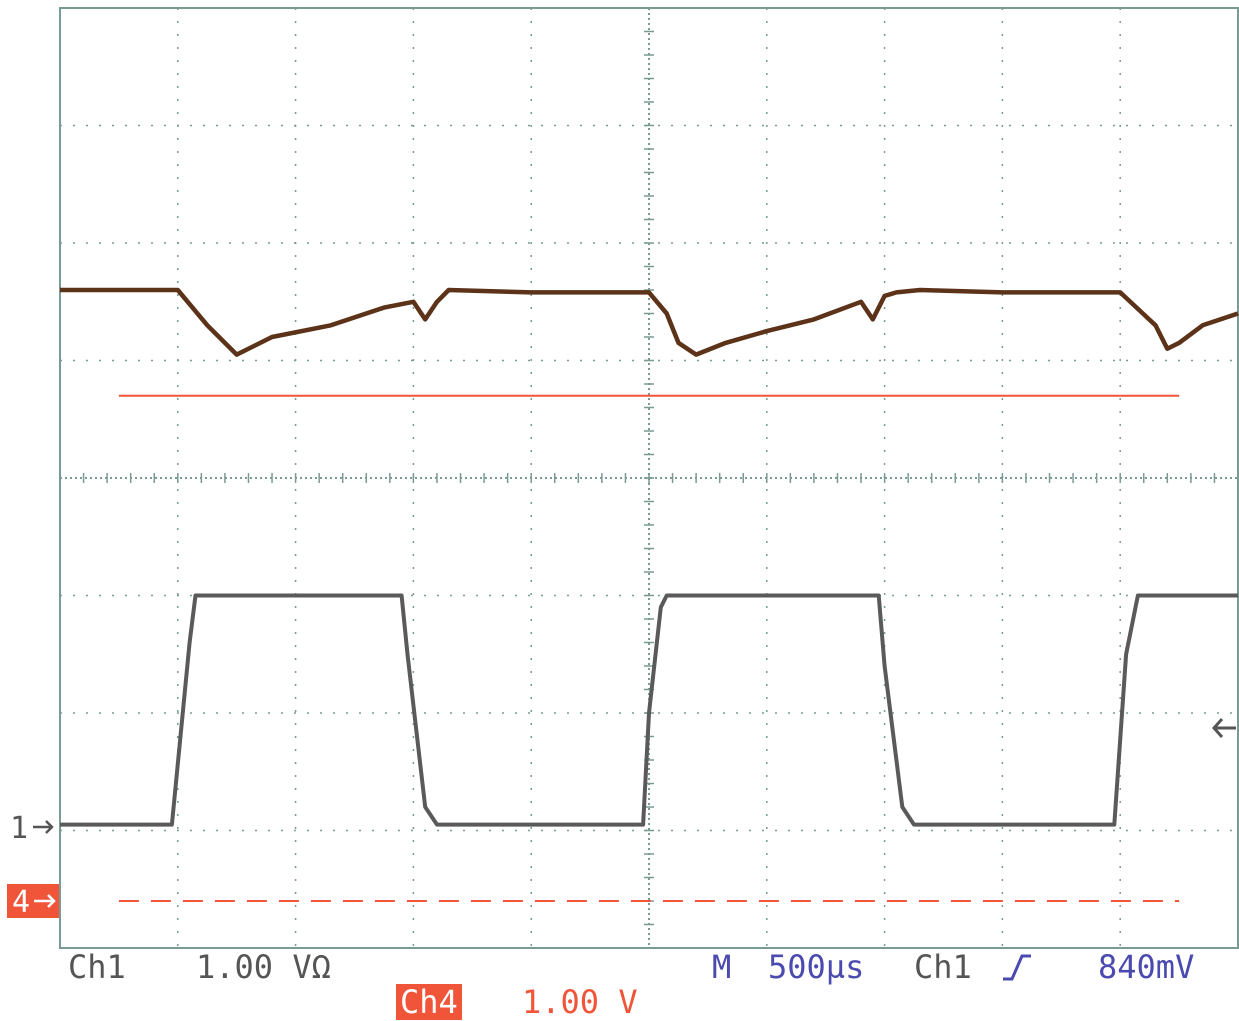 The height and width of the screenshot is (1021, 1239). What do you see at coordinates (263, 967) in the screenshot?
I see `ch1-scale: 1.00 VΩ` at bounding box center [263, 967].